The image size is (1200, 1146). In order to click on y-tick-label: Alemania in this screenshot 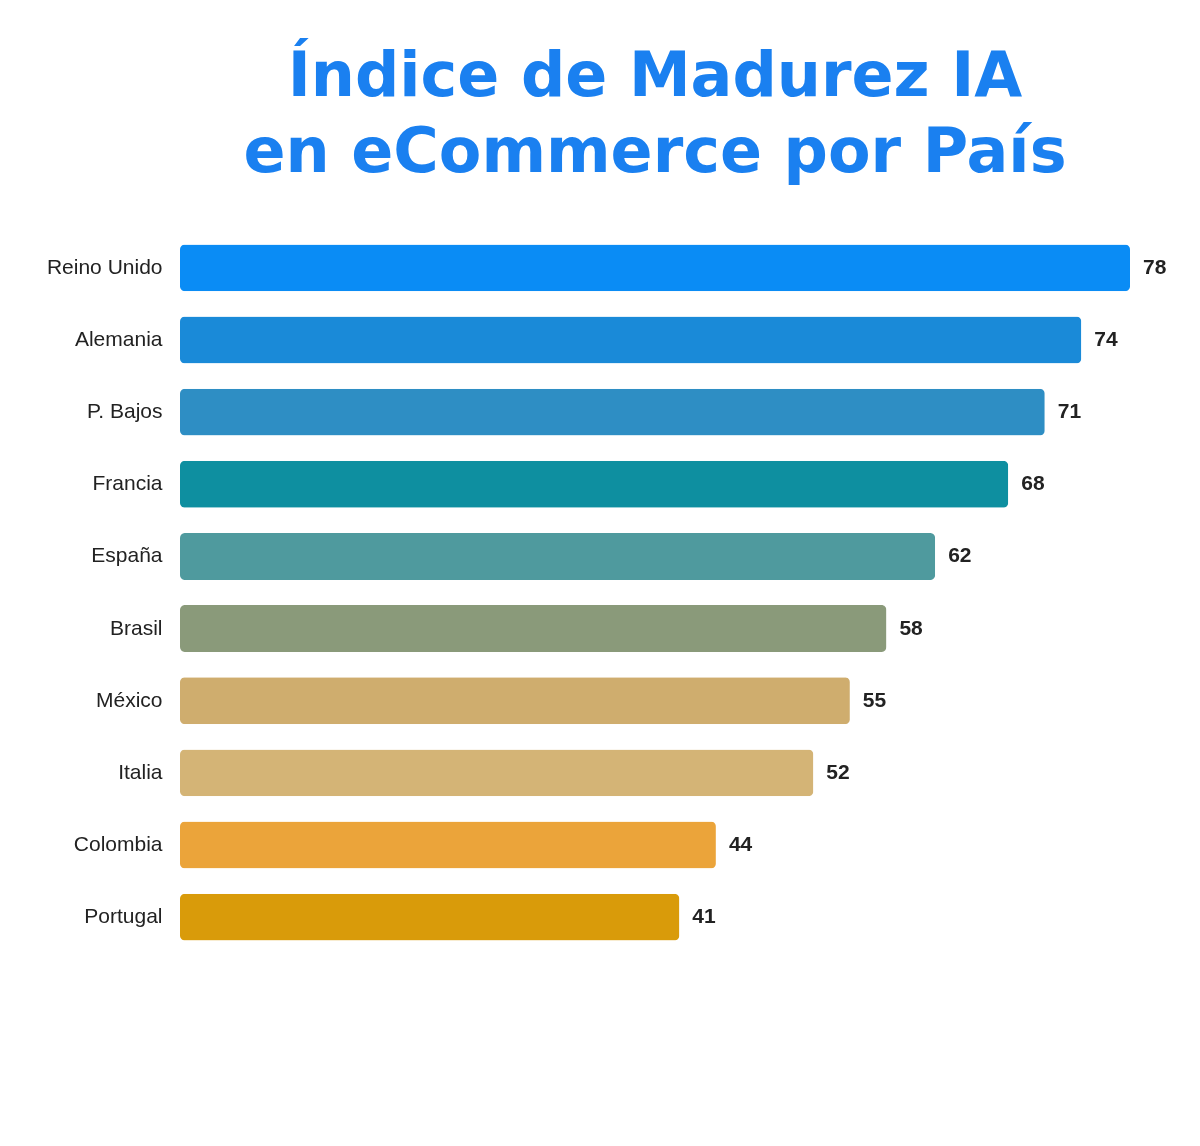, I will do `click(118, 339)`.